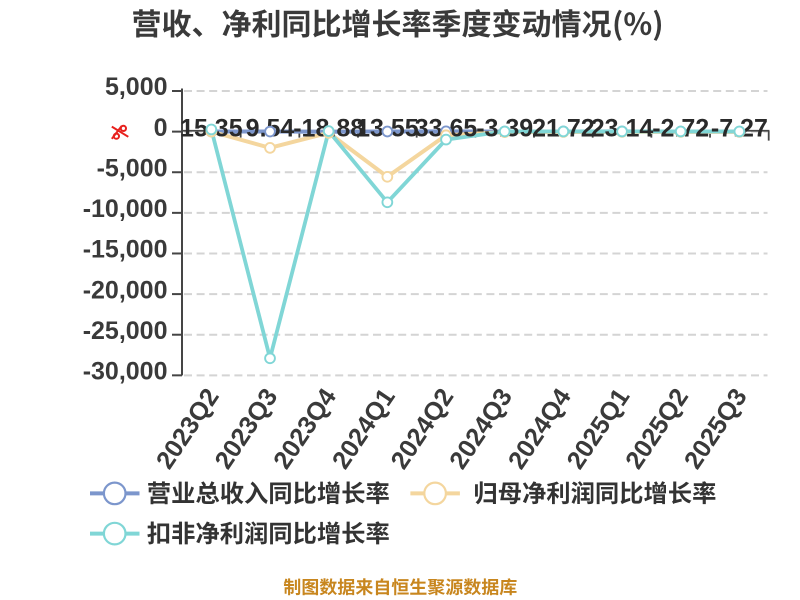  I want to click on svg-text: -10,000, so click(125, 209).